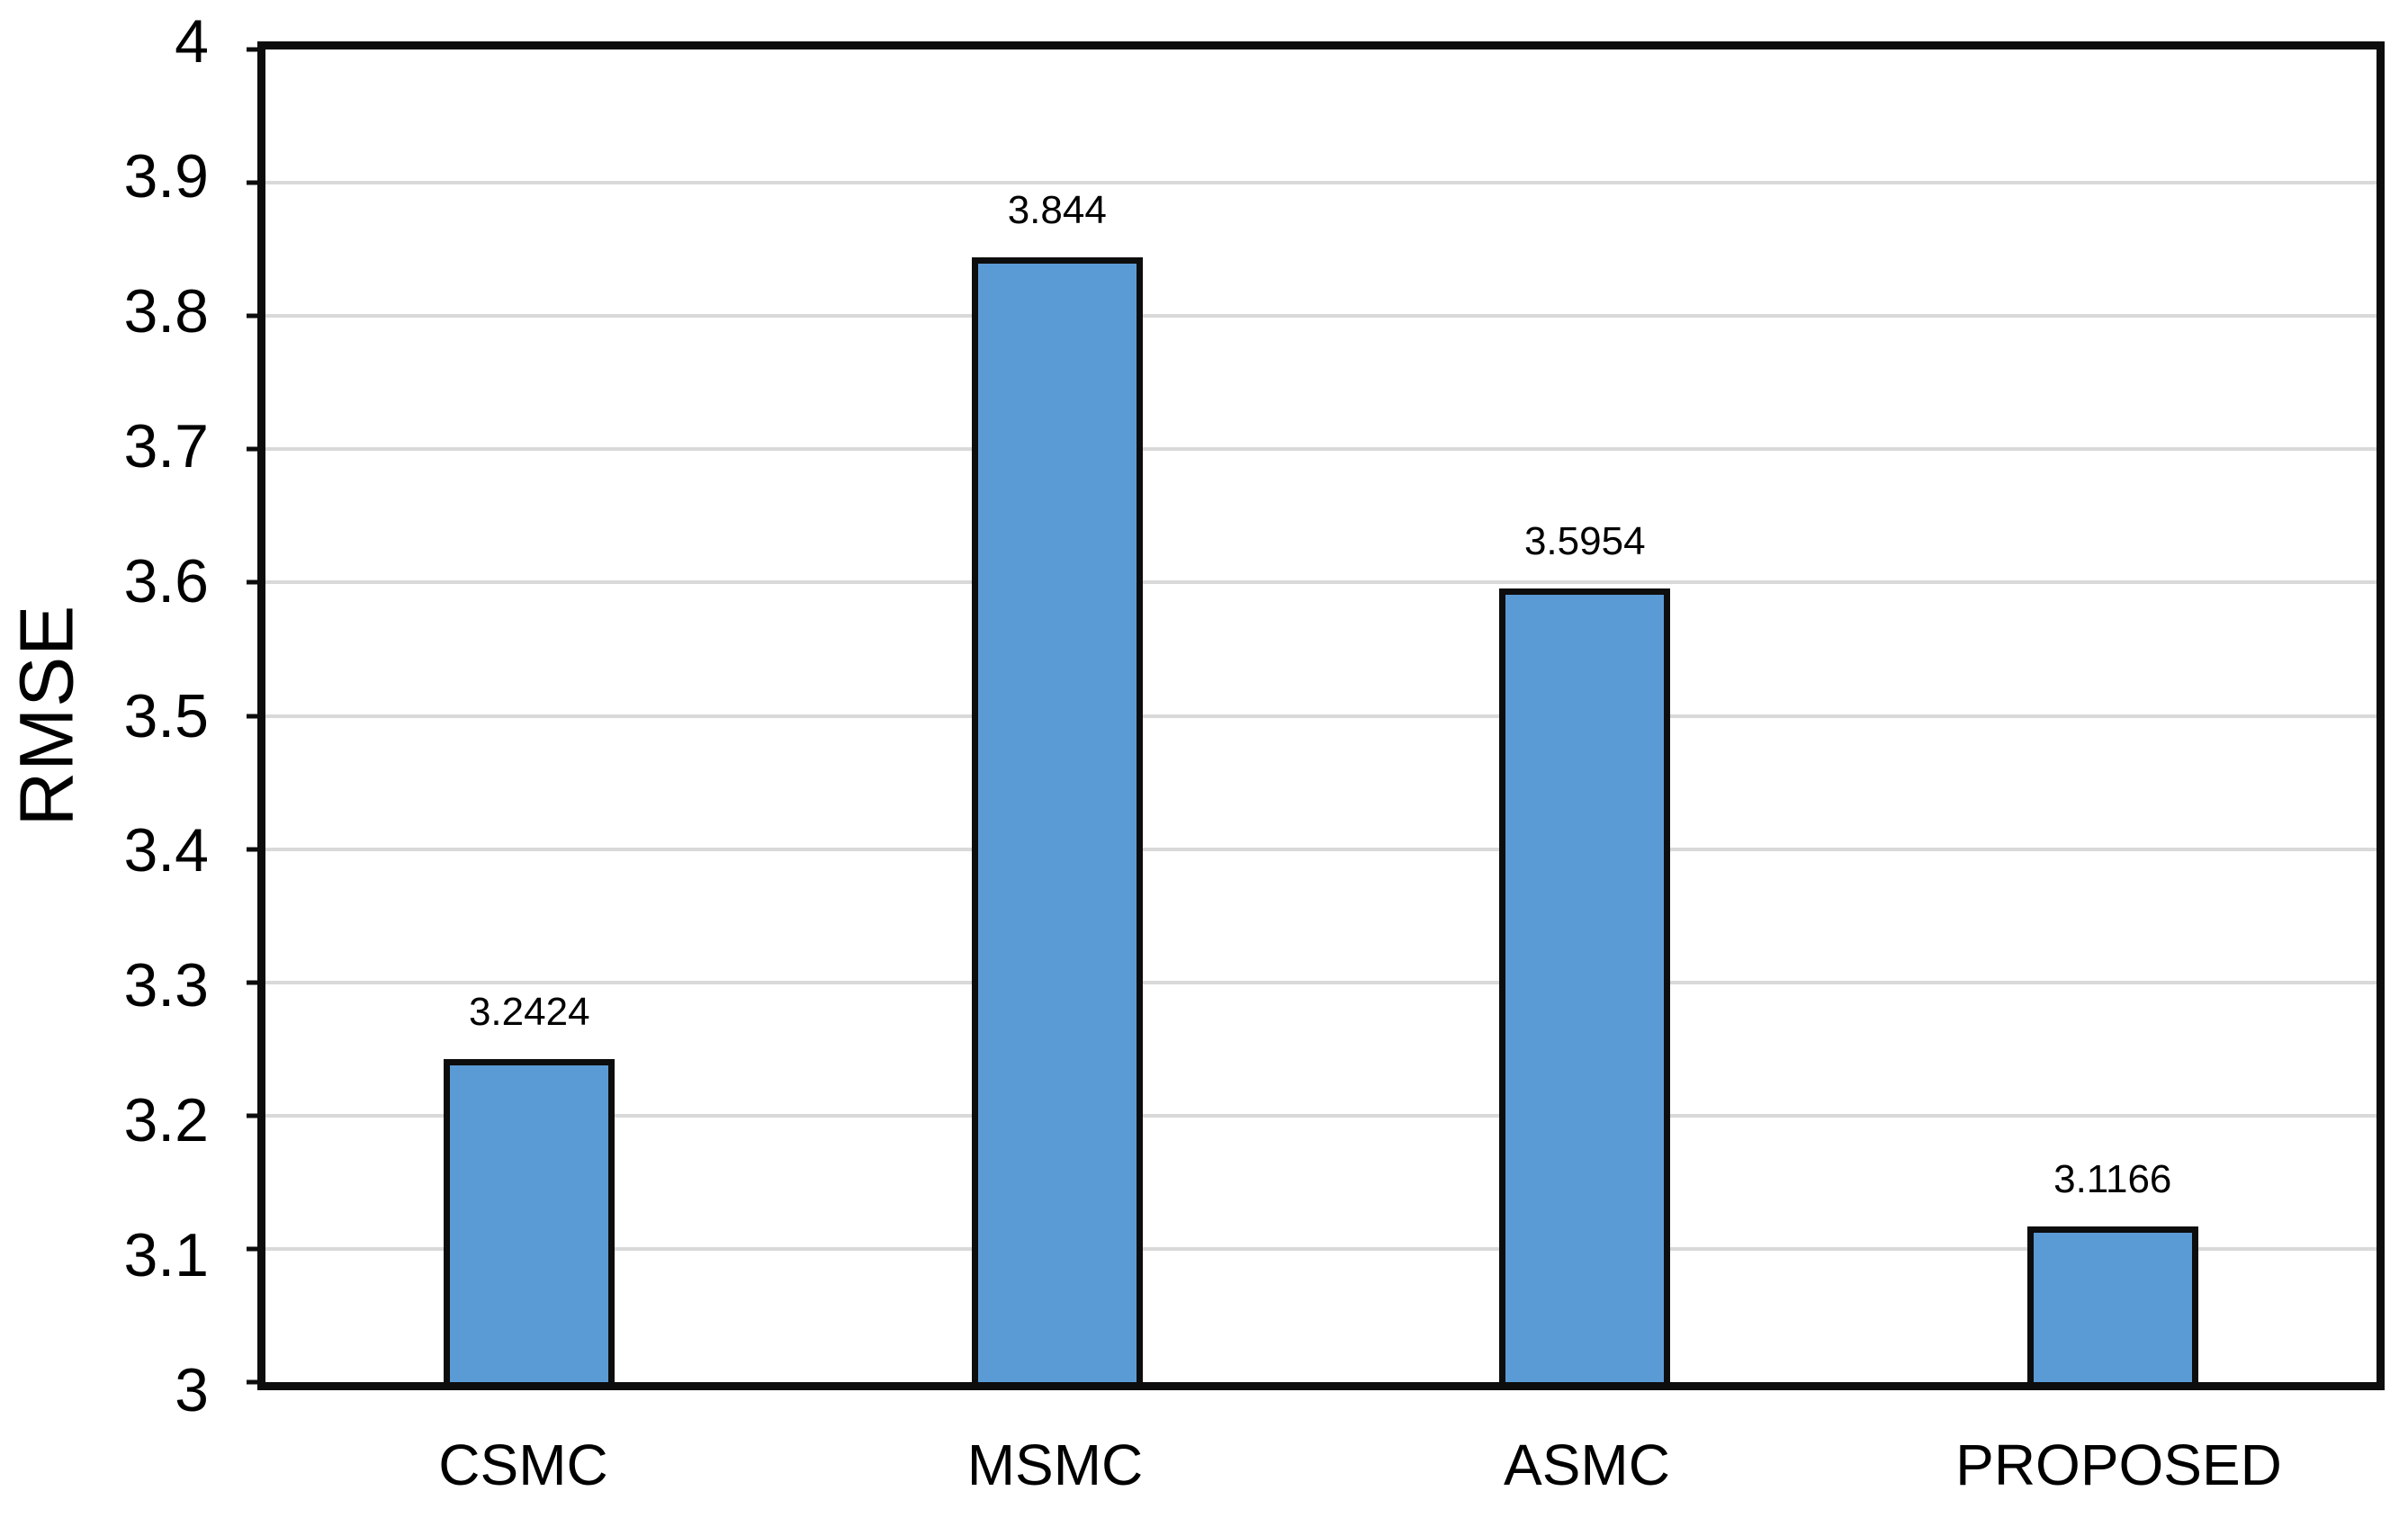 The image size is (2408, 1518). Describe the element at coordinates (166, 176) in the screenshot. I see `y-axis-tick-label: 3.9` at that location.